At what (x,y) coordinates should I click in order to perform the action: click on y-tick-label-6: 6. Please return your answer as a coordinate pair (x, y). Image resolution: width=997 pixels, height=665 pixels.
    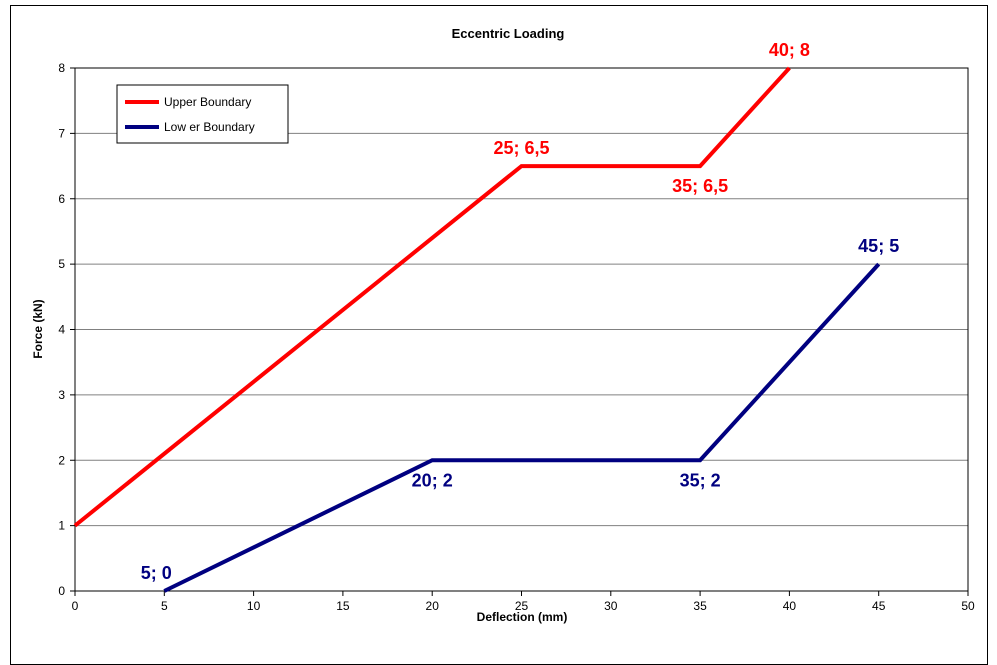
    Looking at the image, I should click on (61, 199).